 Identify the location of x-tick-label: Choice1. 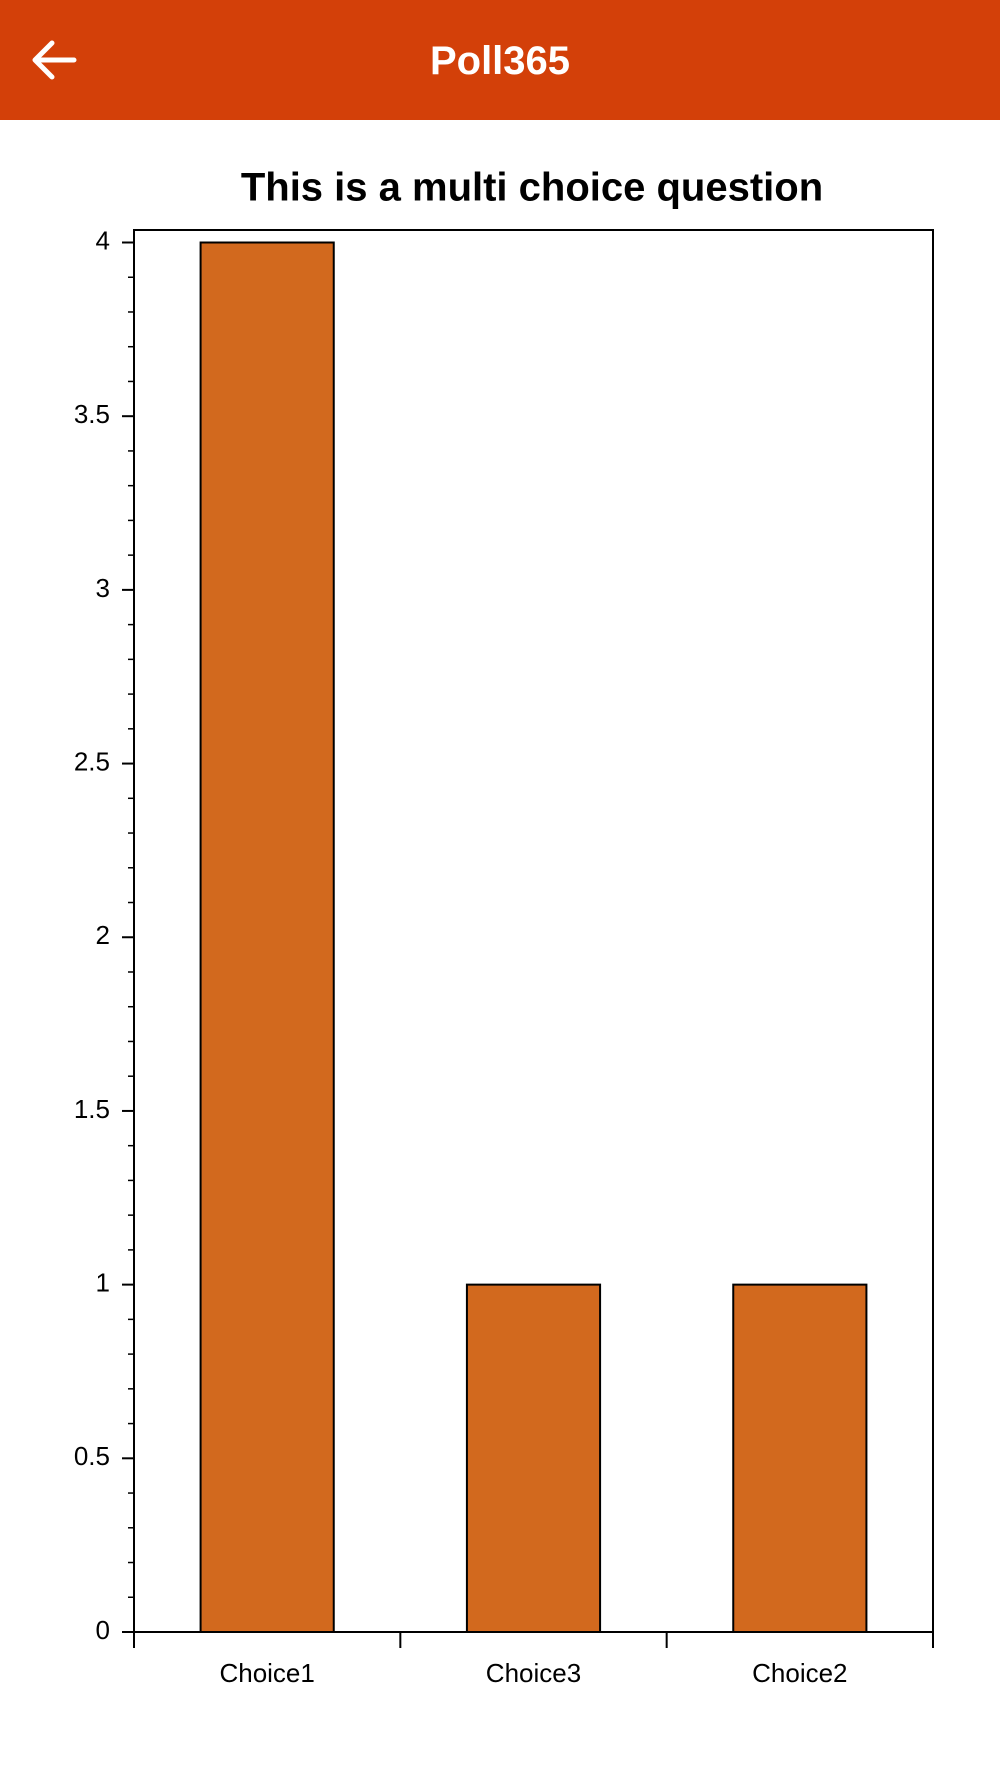
(266, 1673).